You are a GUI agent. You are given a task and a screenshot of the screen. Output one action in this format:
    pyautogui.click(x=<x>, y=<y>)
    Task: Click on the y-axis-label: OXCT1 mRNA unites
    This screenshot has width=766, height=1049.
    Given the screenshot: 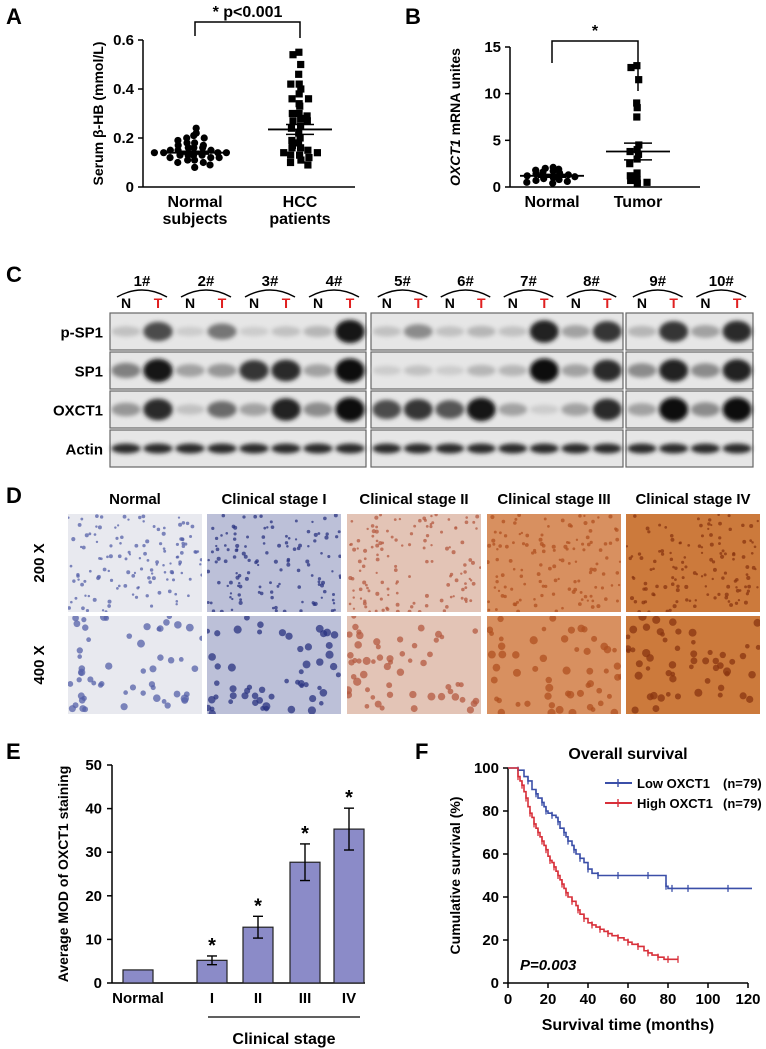 What is the action you would take?
    pyautogui.click(x=455, y=117)
    